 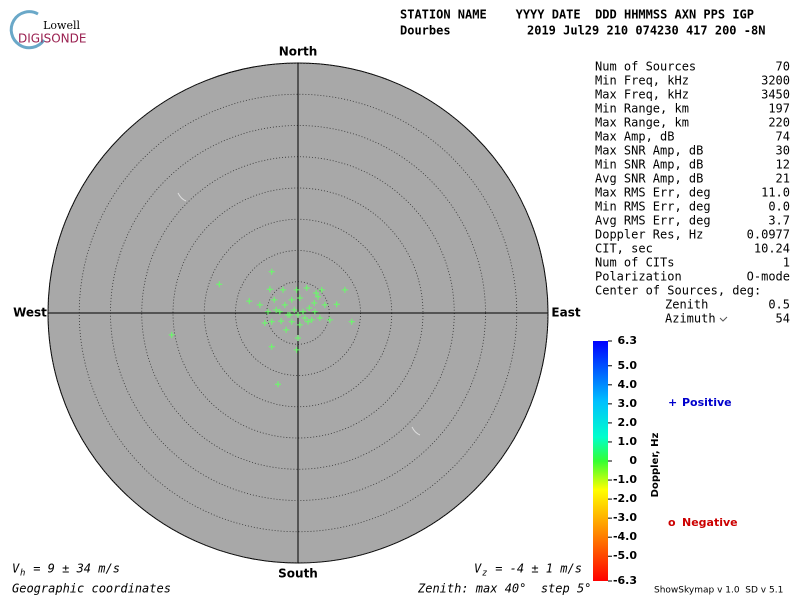 What do you see at coordinates (625, 580) in the screenshot?
I see `colorbar-tick-label: -6.3` at bounding box center [625, 580].